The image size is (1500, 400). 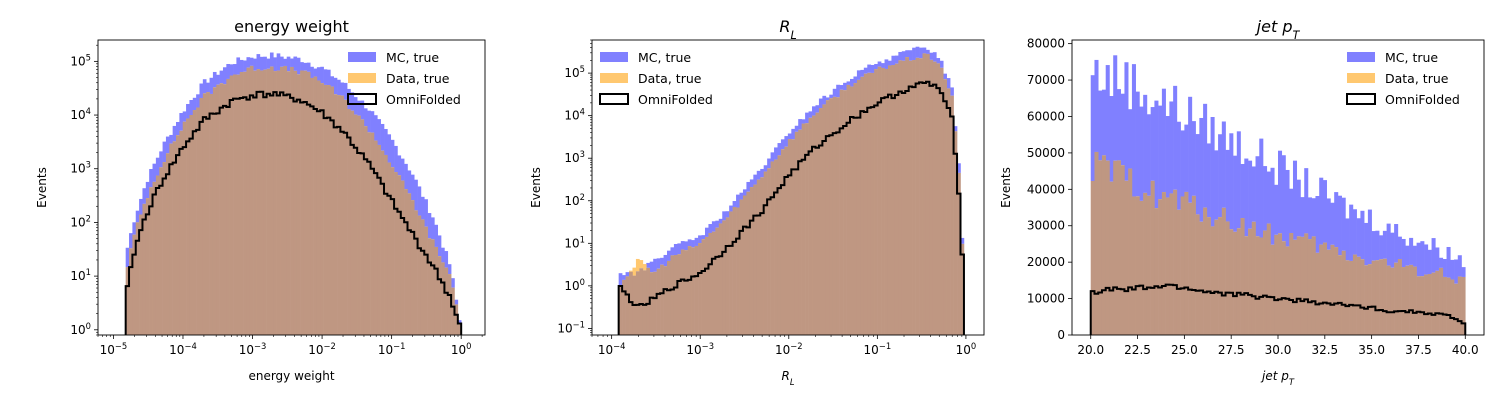 I want to click on chart-title: energy weight, so click(x=291, y=26).